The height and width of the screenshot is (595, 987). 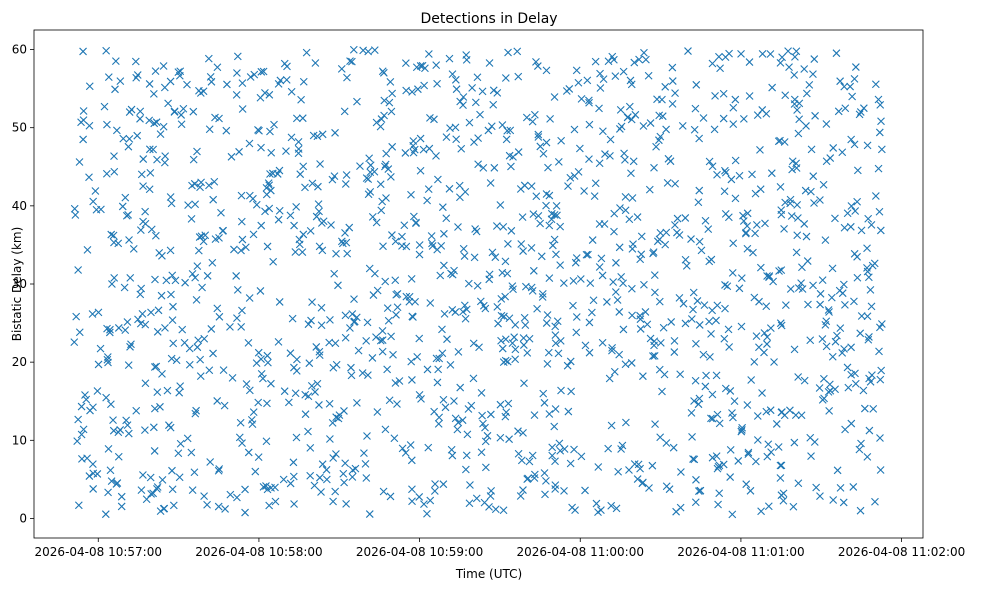 What do you see at coordinates (98, 552) in the screenshot?
I see `x-tick-label: 2026-04-08 10:57:00` at bounding box center [98, 552].